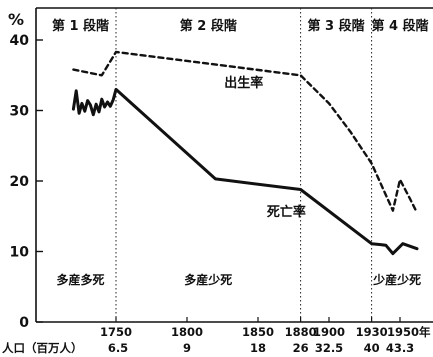 This screenshot has height=357, width=433. I want to click on y-tick-label-0: 0, so click(24, 323).